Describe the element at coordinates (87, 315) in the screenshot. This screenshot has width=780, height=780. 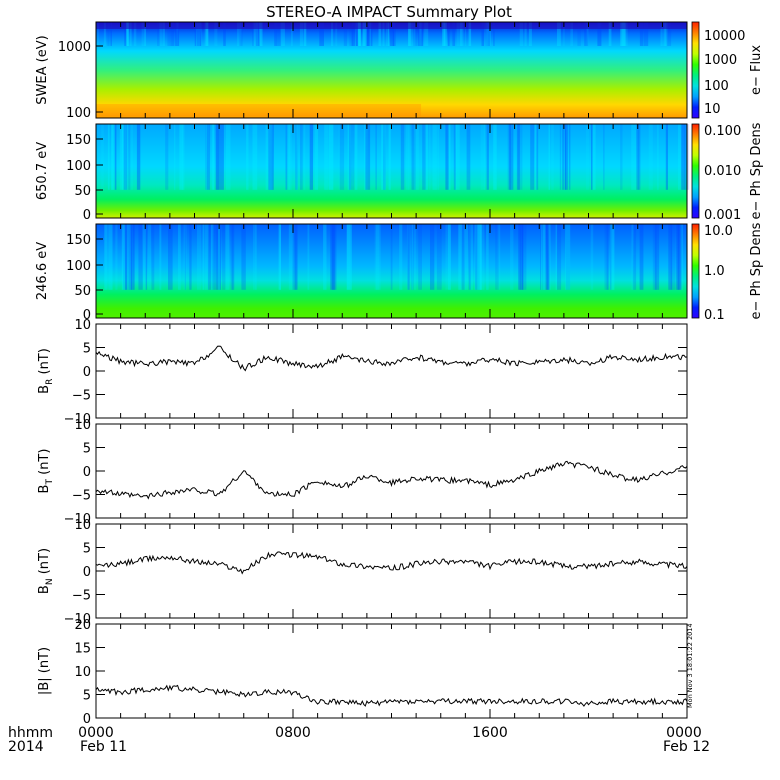
I see `panel-2-ytick-label: 0` at that location.